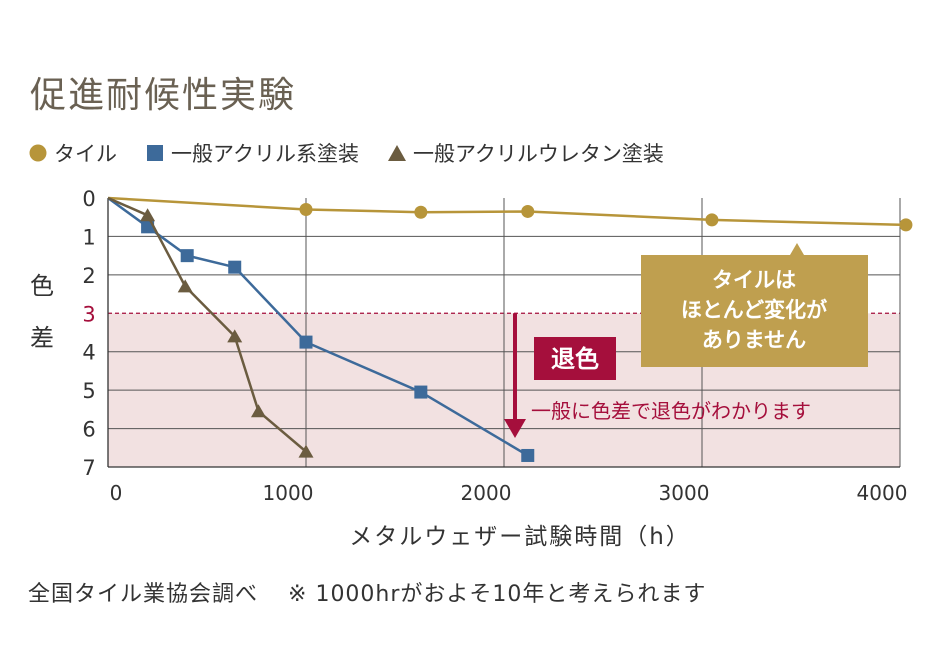 The image size is (948, 671). I want to click on x-tick-label: 0, so click(116, 493).